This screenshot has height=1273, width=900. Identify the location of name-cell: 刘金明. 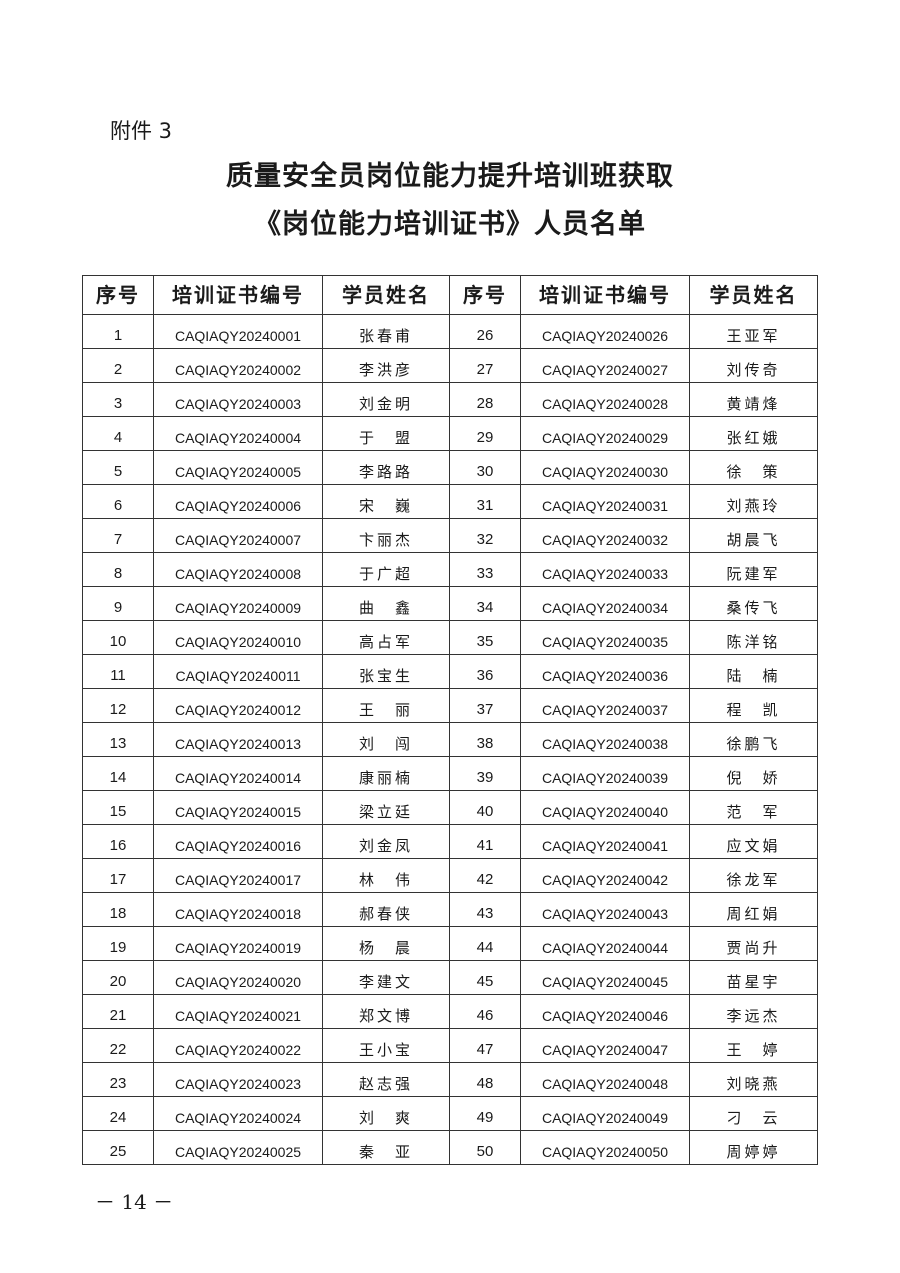
(386, 399).